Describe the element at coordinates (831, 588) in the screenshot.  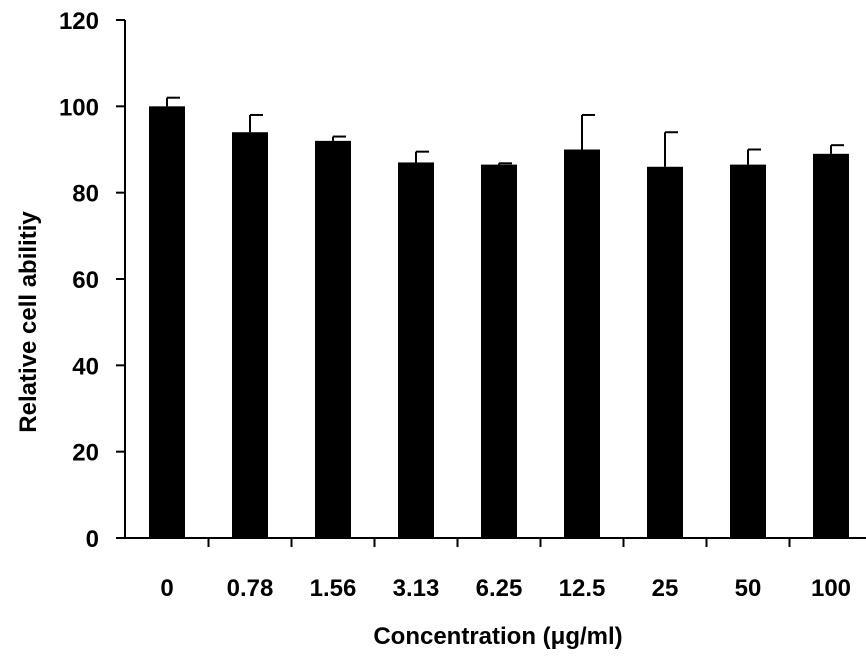
I see `x-tick-label: 100` at that location.